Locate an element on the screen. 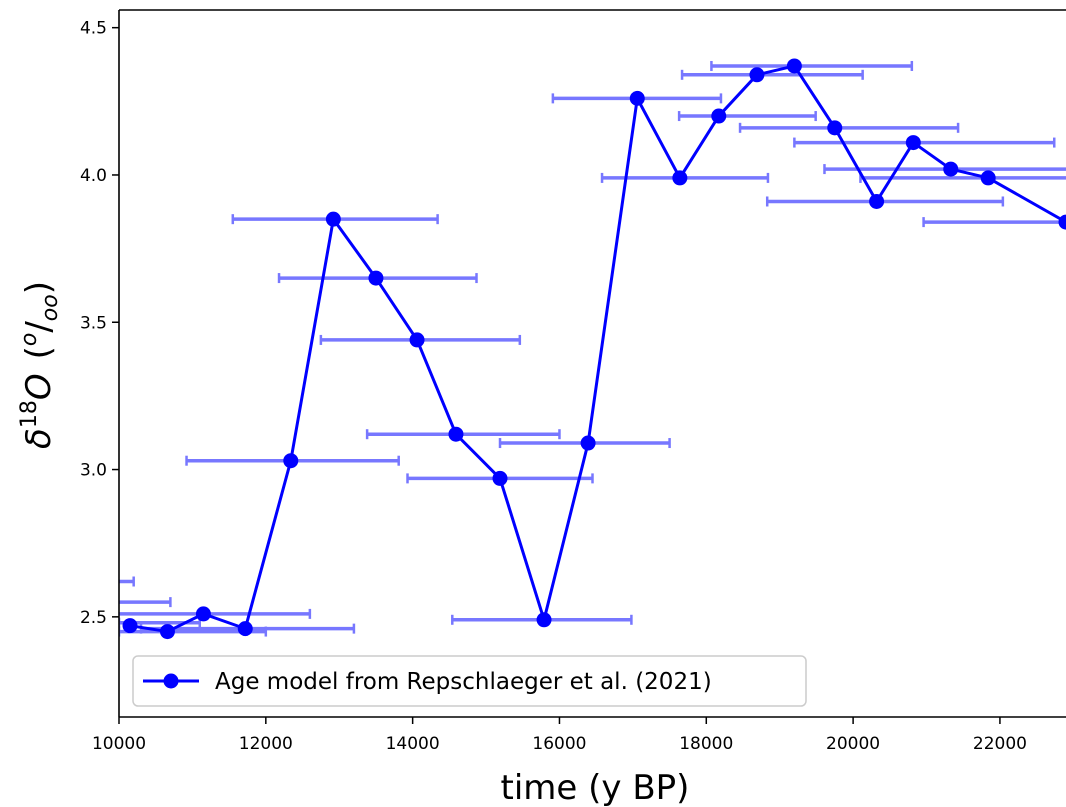  x-tick-label: 18000 is located at coordinates (706, 744).